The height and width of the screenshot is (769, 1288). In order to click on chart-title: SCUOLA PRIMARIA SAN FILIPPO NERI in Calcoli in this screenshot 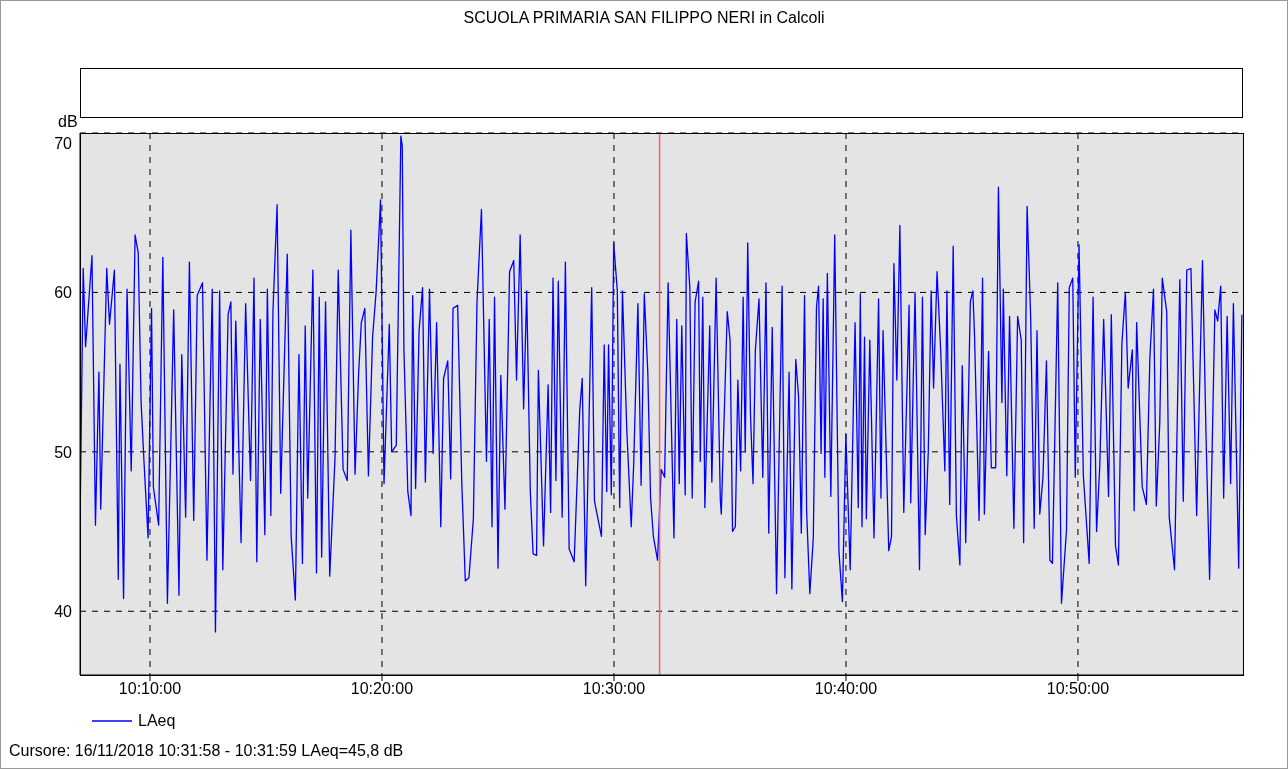, I will do `click(644, 18)`.